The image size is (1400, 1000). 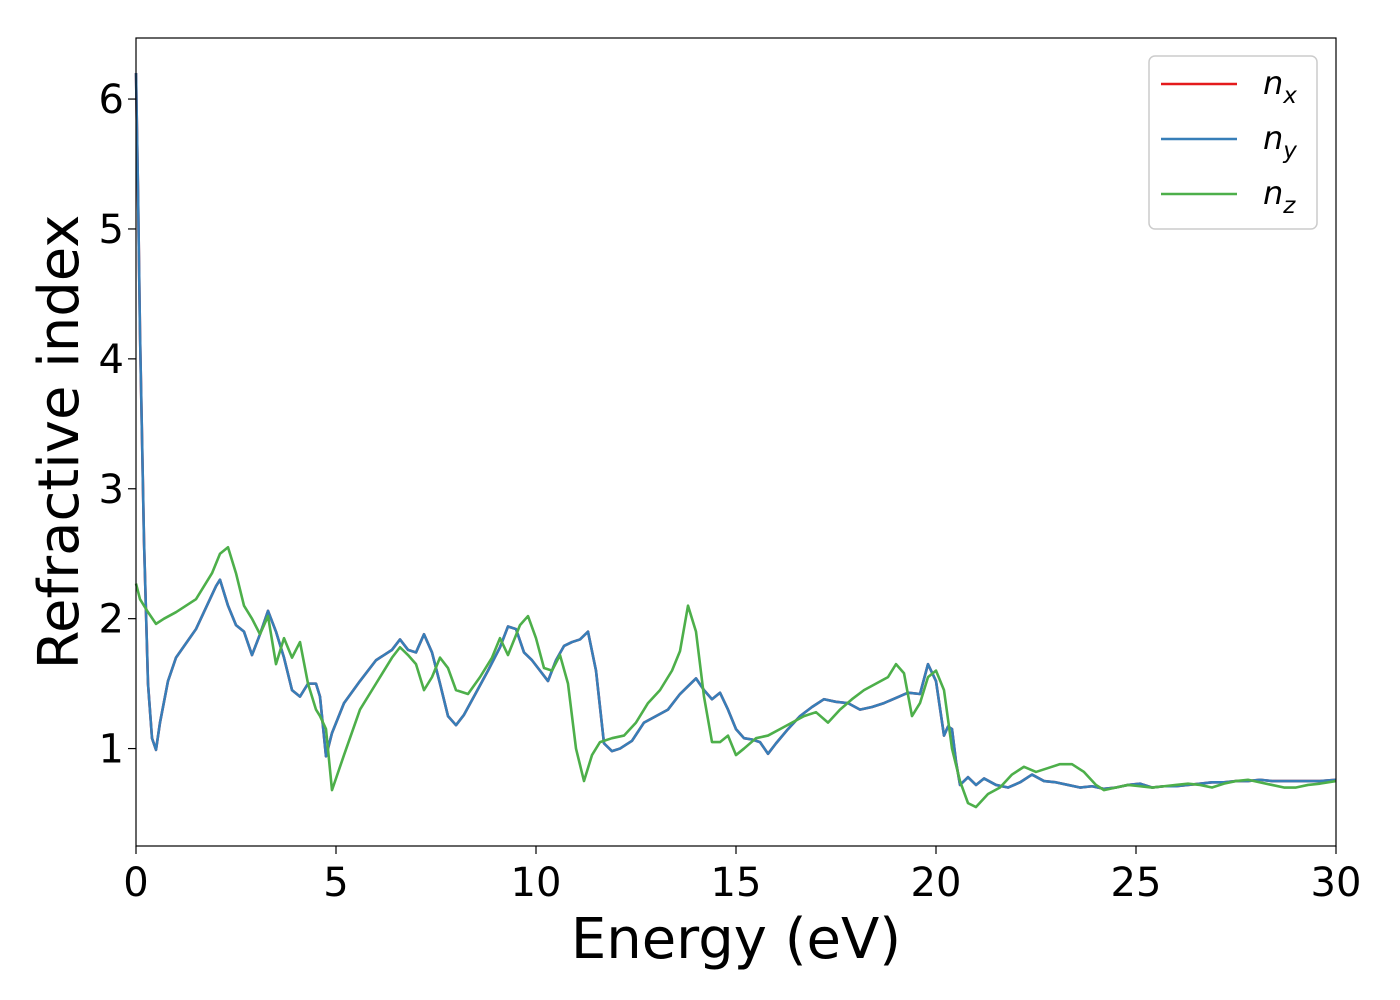 I want to click on y-axis-label: Refractive index, so click(x=59, y=442).